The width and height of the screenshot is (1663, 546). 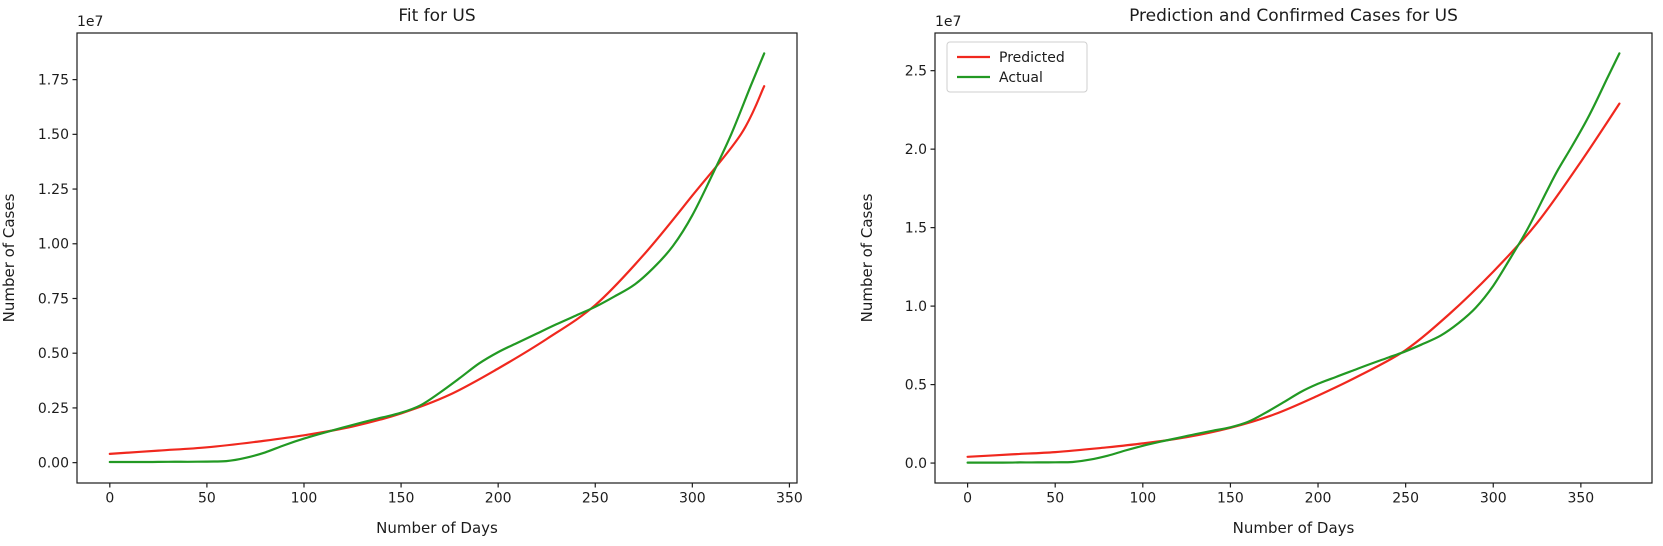 I want to click on y-tick-label: 1.50, so click(x=53, y=135).